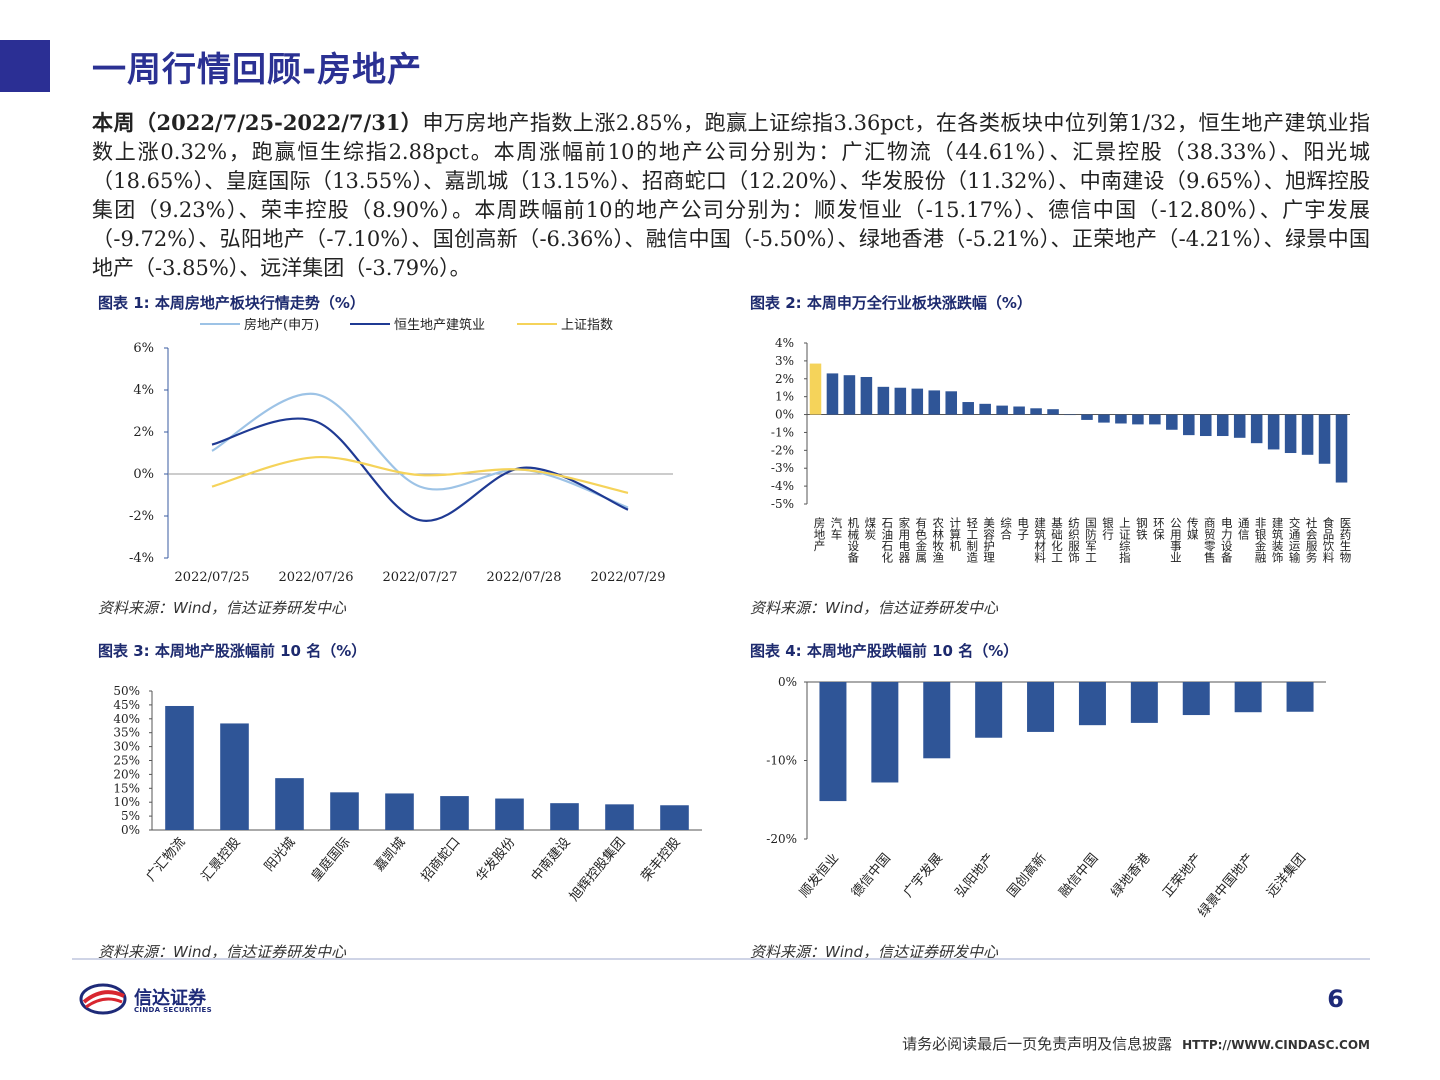  I want to click on y-tick-label: 10%, so click(126, 802).